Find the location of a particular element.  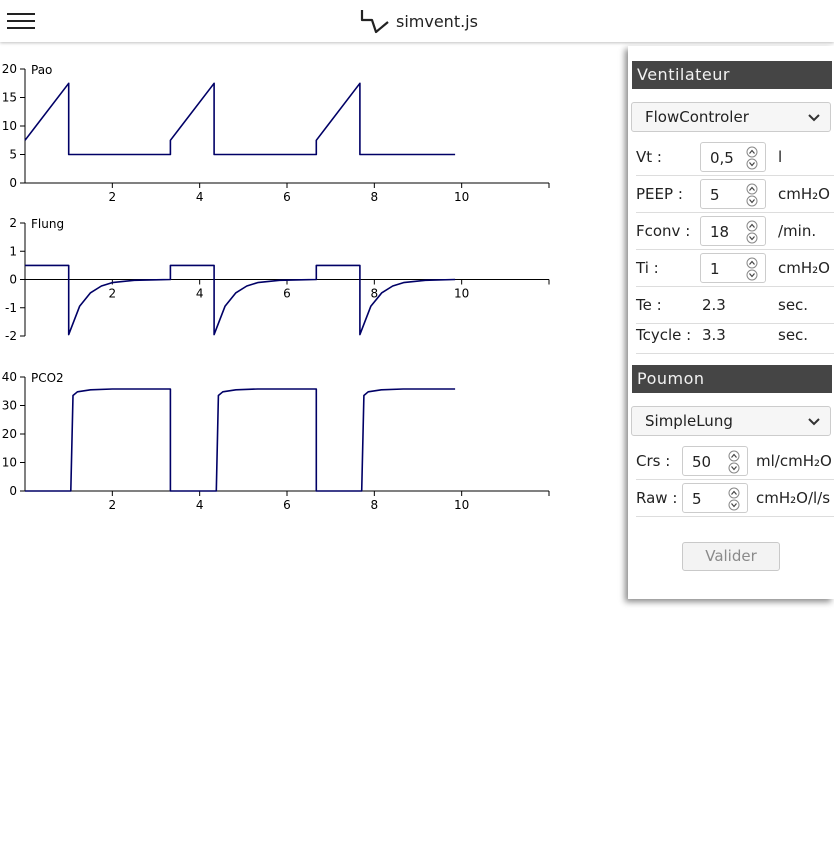

raw-input: 5 is located at coordinates (715, 498).